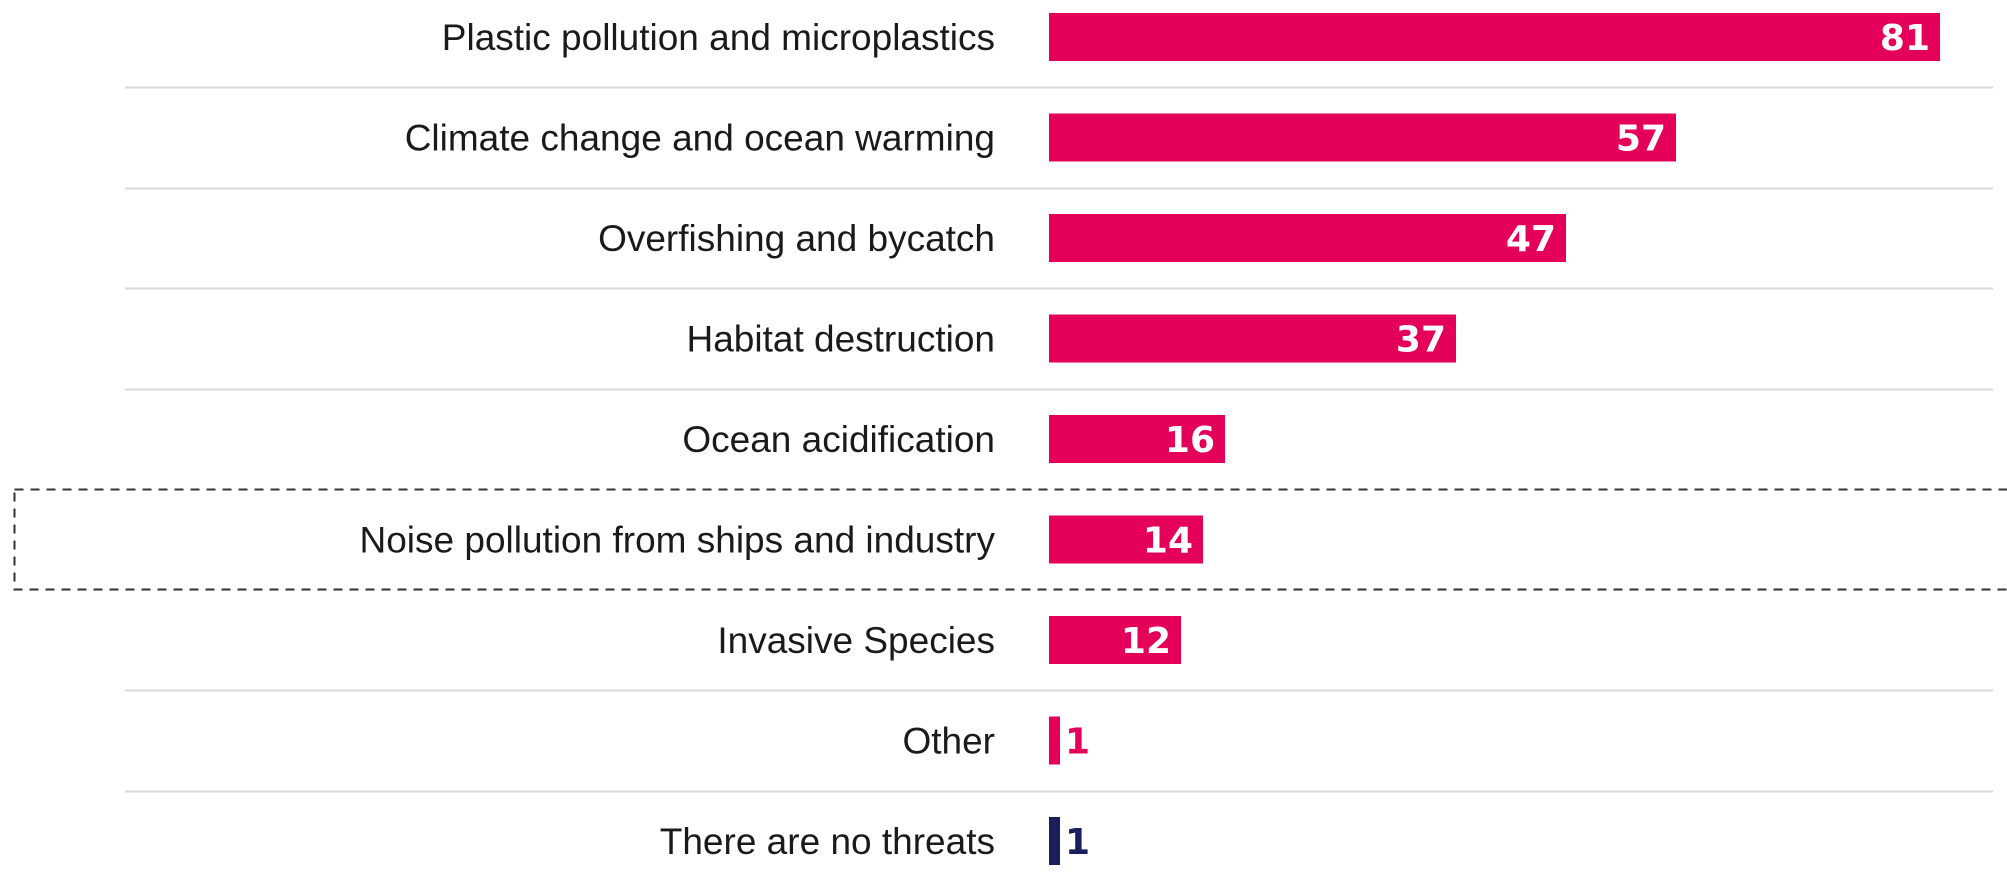 The height and width of the screenshot is (879, 2007). Describe the element at coordinates (948, 741) in the screenshot. I see `category-label: Other` at that location.